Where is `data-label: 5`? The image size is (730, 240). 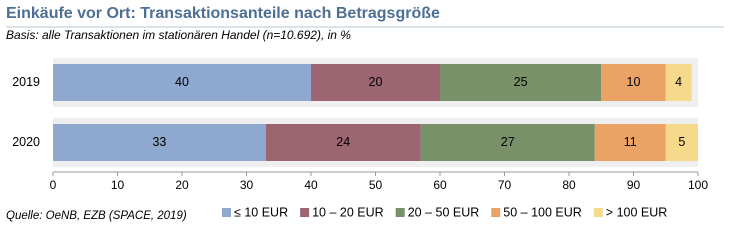 data-label: 5 is located at coordinates (681, 142).